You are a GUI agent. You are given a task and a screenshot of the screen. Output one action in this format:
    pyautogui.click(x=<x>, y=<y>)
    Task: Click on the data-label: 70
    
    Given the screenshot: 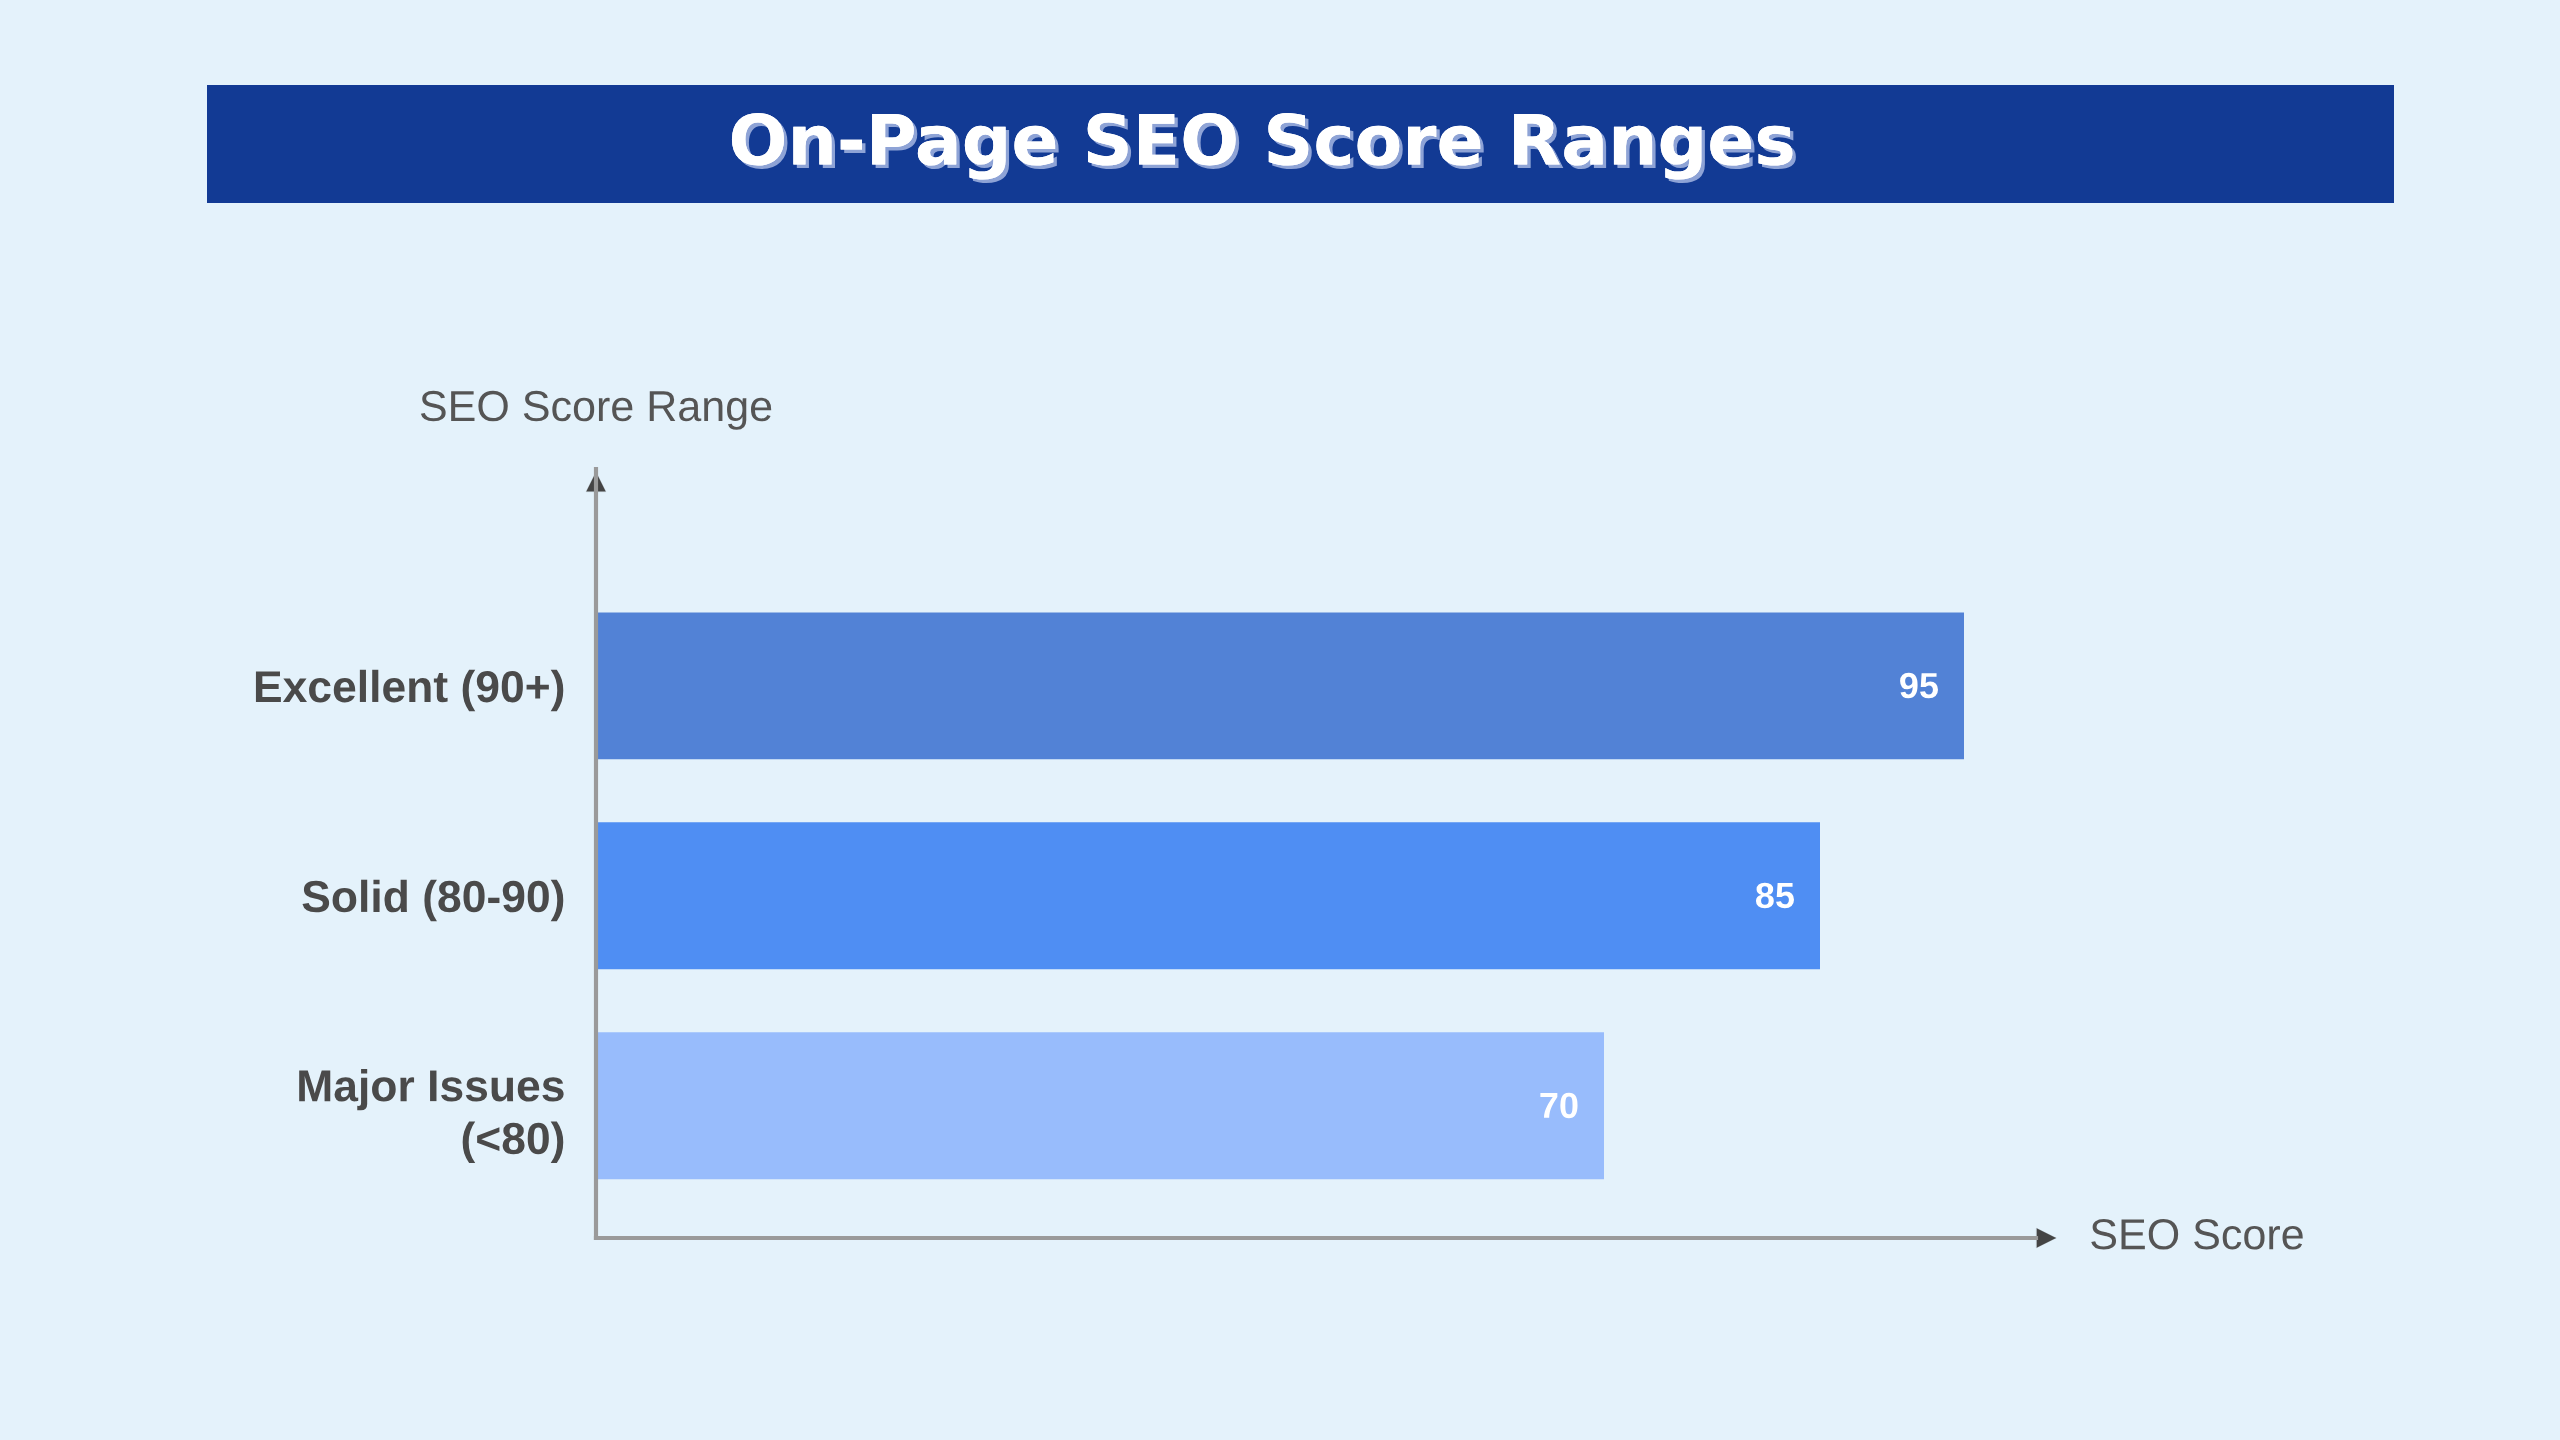 What is the action you would take?
    pyautogui.click(x=1559, y=1105)
    